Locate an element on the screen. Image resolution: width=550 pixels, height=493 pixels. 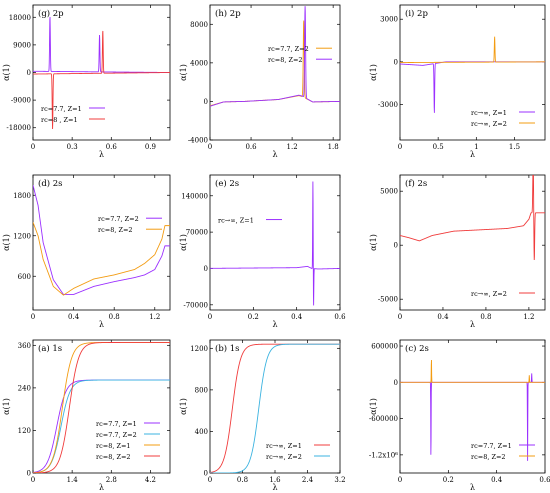
x-tick-label: 2.4 is located at coordinates (308, 480).